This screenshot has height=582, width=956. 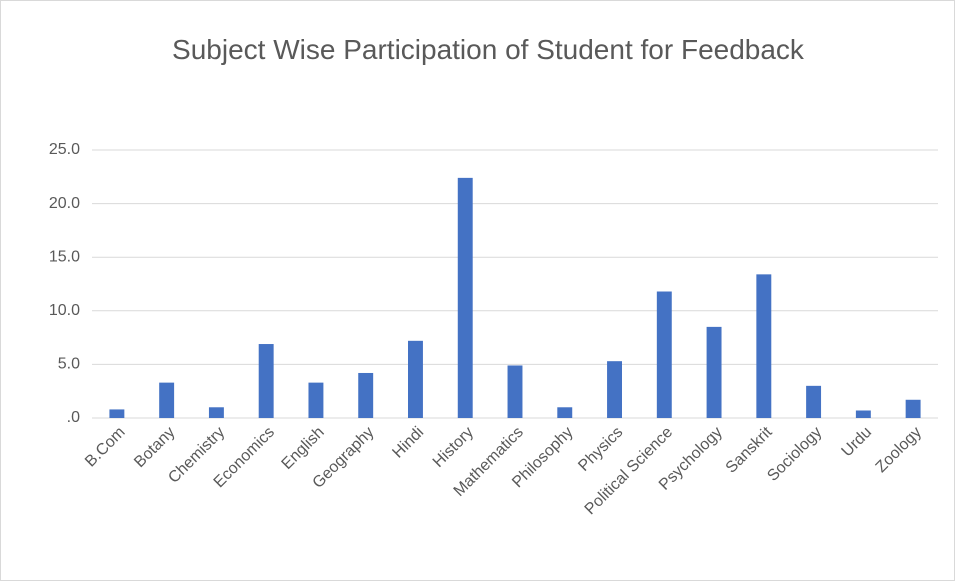 I want to click on y-tick-label: .0, so click(x=73, y=417).